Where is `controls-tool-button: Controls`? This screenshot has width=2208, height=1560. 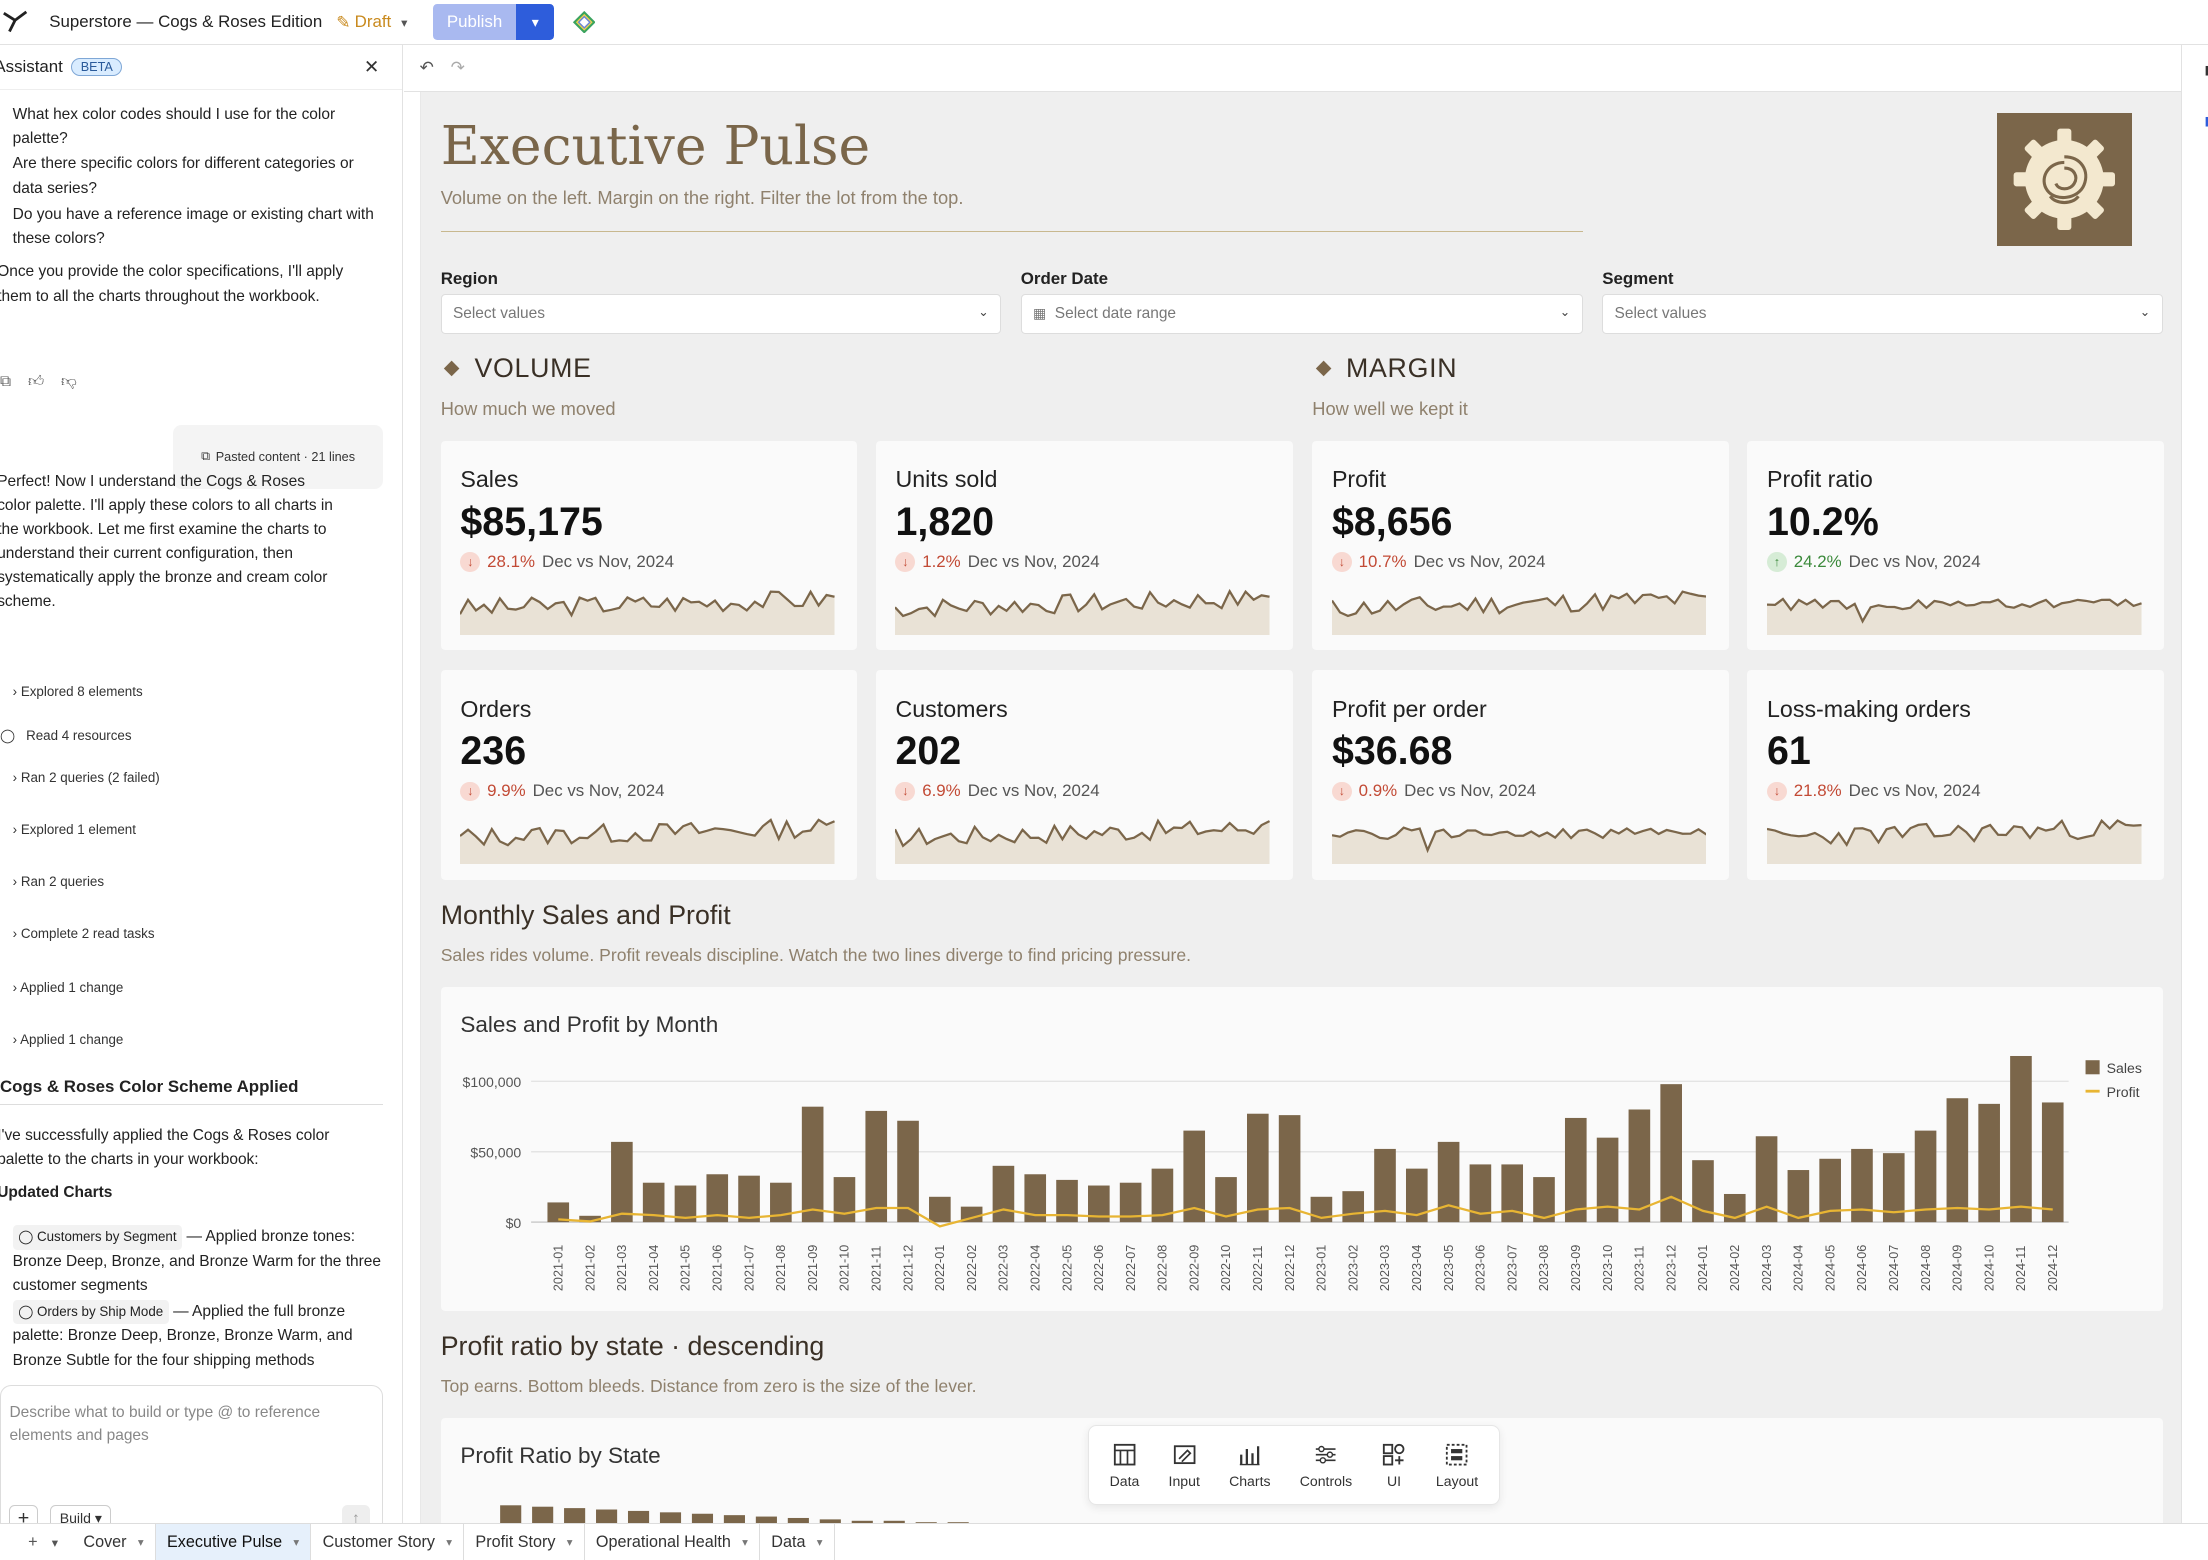 controls-tool-button: Controls is located at coordinates (1326, 1465).